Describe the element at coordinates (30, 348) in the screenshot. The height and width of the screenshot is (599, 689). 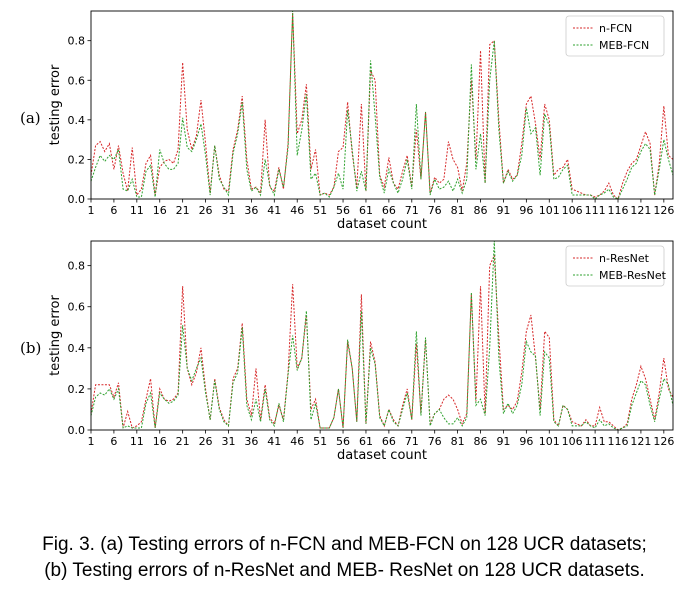
I see `panel-label: (b)` at that location.